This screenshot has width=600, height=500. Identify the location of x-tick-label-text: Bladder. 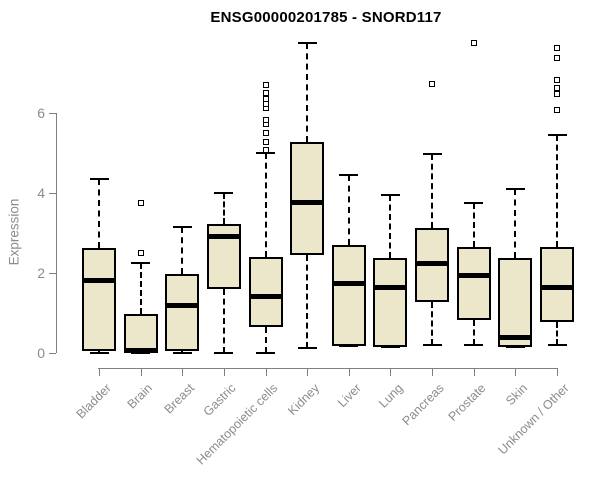
(93, 401).